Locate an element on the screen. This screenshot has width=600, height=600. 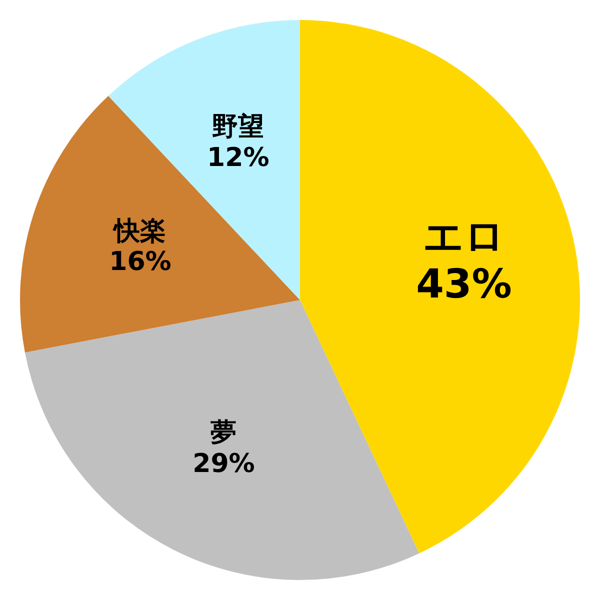
slice-label: エロ is located at coordinates (463, 237).